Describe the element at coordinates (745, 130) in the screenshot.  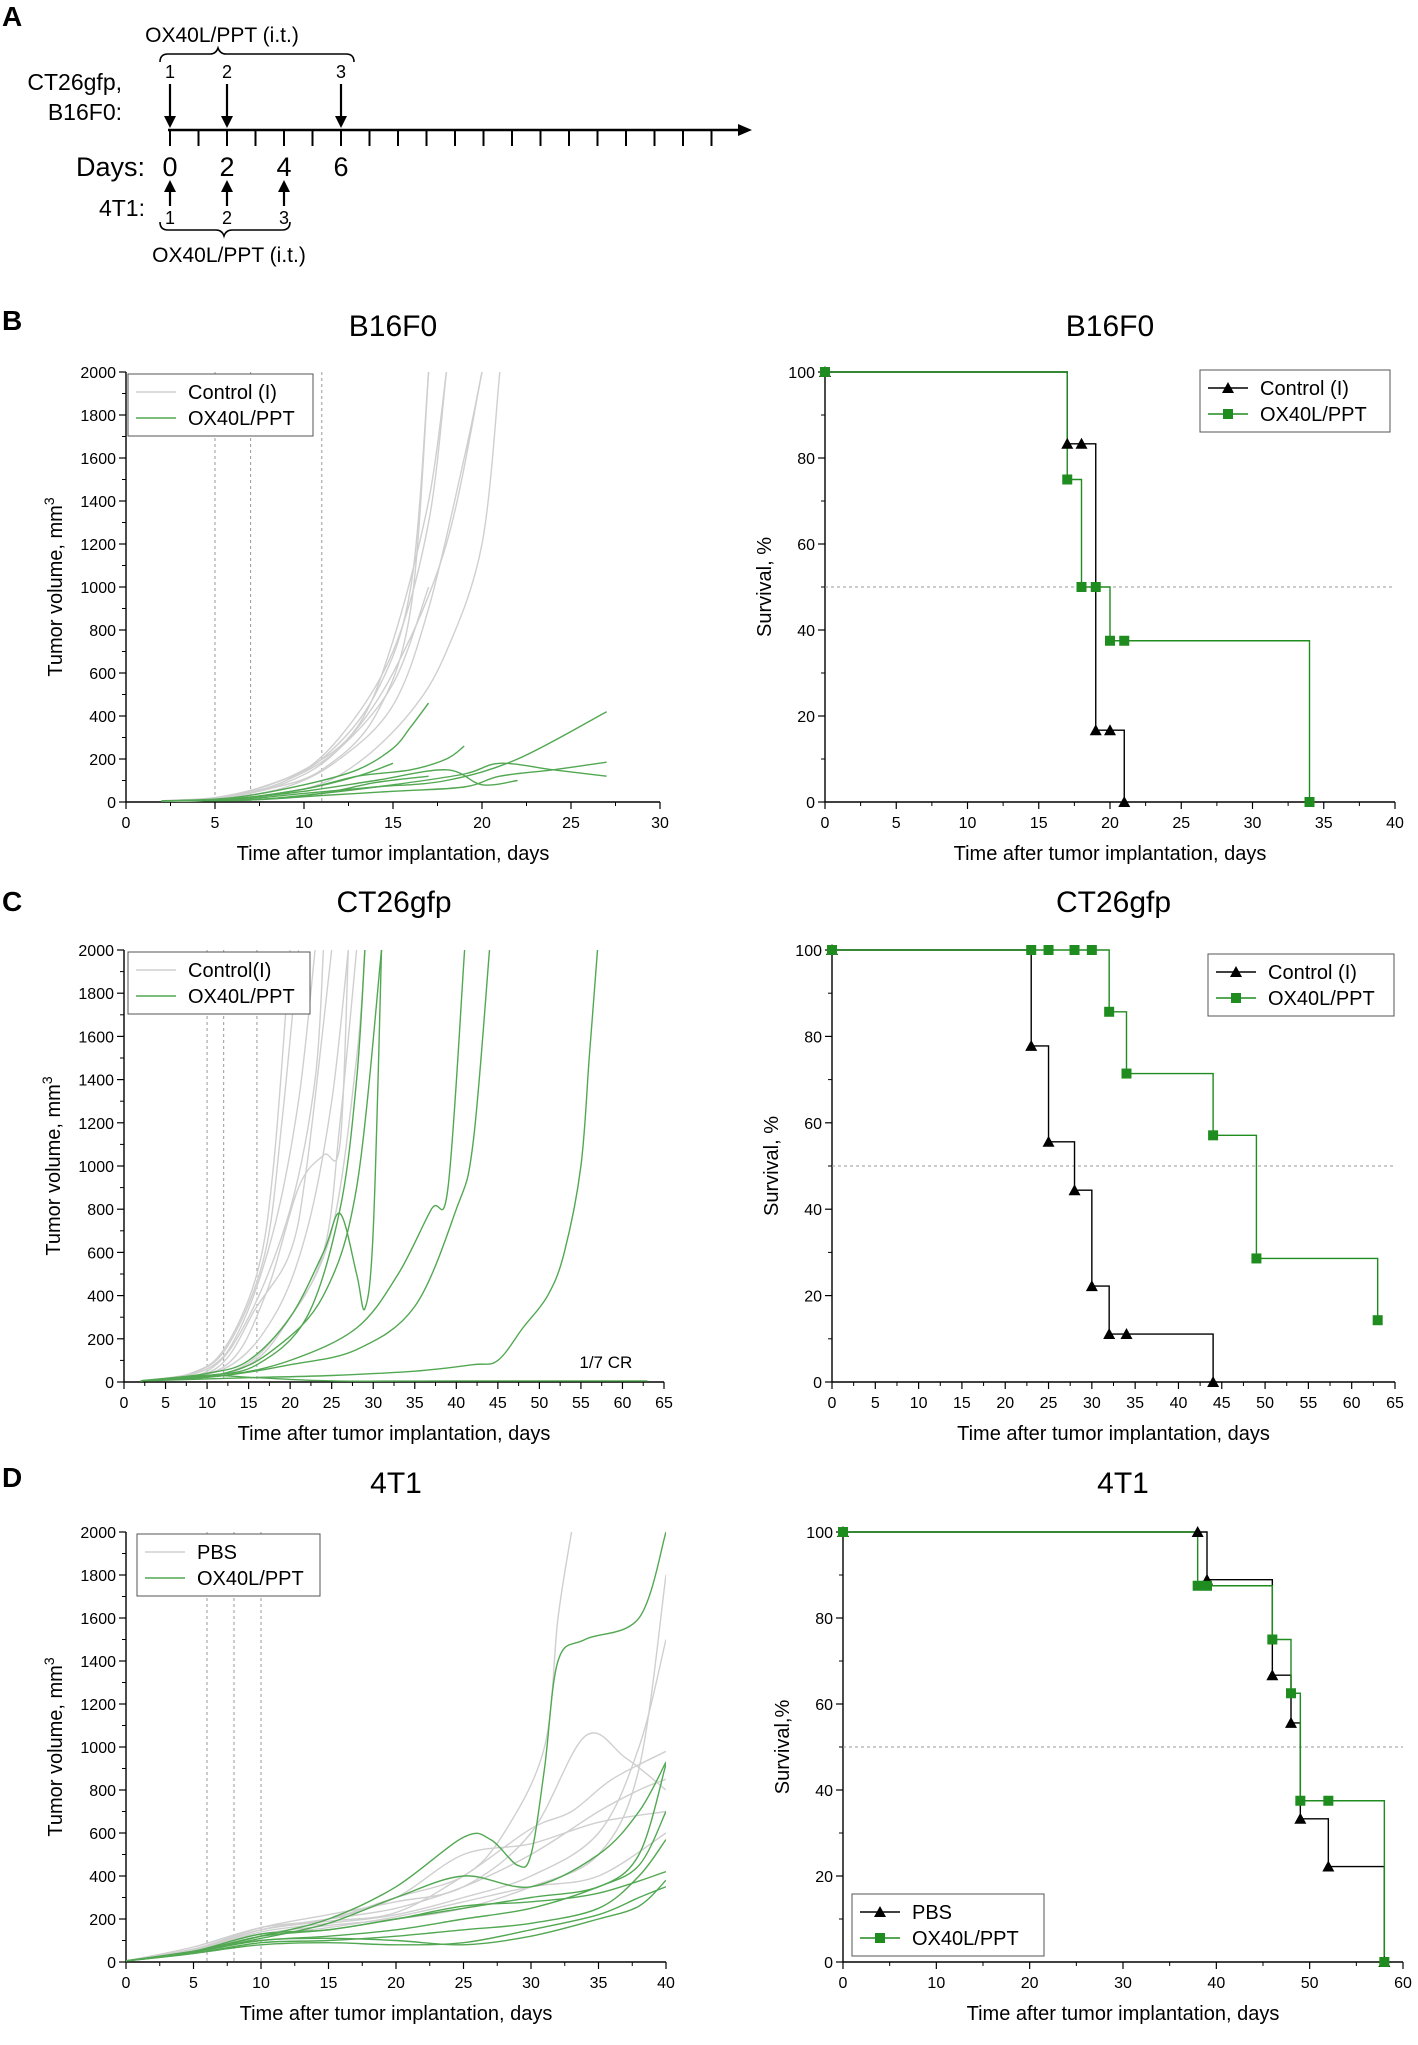
I see `timeline-arrowhead` at that location.